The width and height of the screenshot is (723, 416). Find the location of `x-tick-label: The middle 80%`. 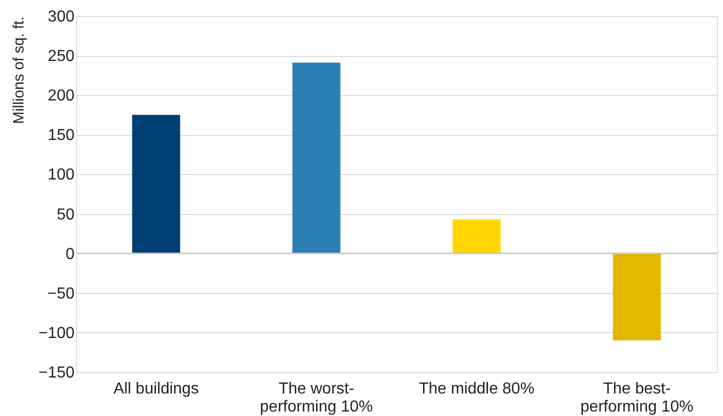

x-tick-label: The middle 80% is located at coordinates (476, 389).